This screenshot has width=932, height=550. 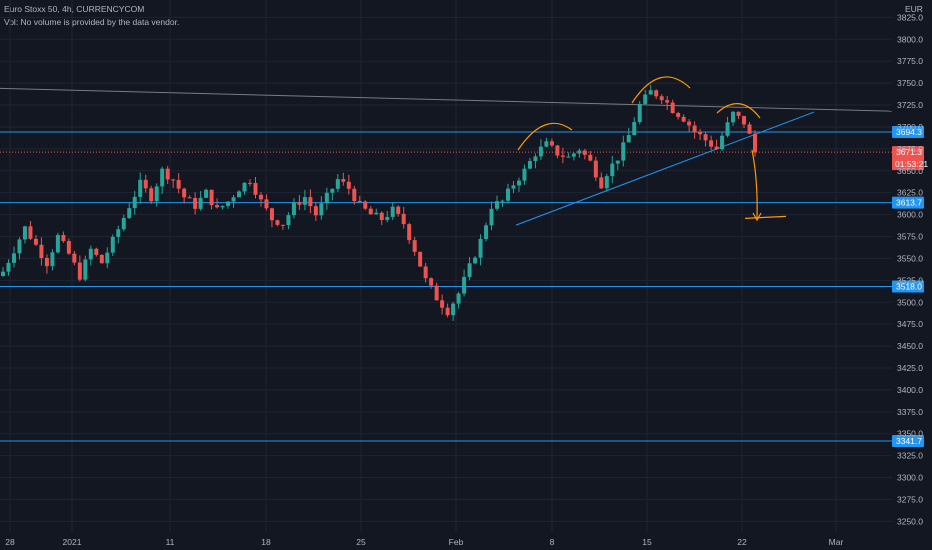 I want to click on x-tick-label: 25, so click(x=361, y=542).